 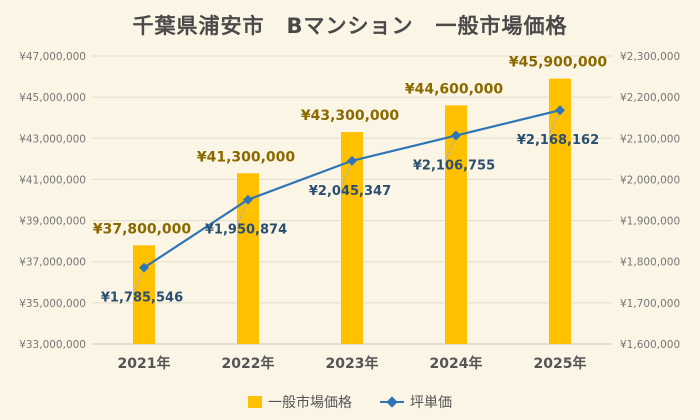 What do you see at coordinates (650, 345) in the screenshot?
I see `y-right-tick-label: ¥1,600,000` at bounding box center [650, 345].